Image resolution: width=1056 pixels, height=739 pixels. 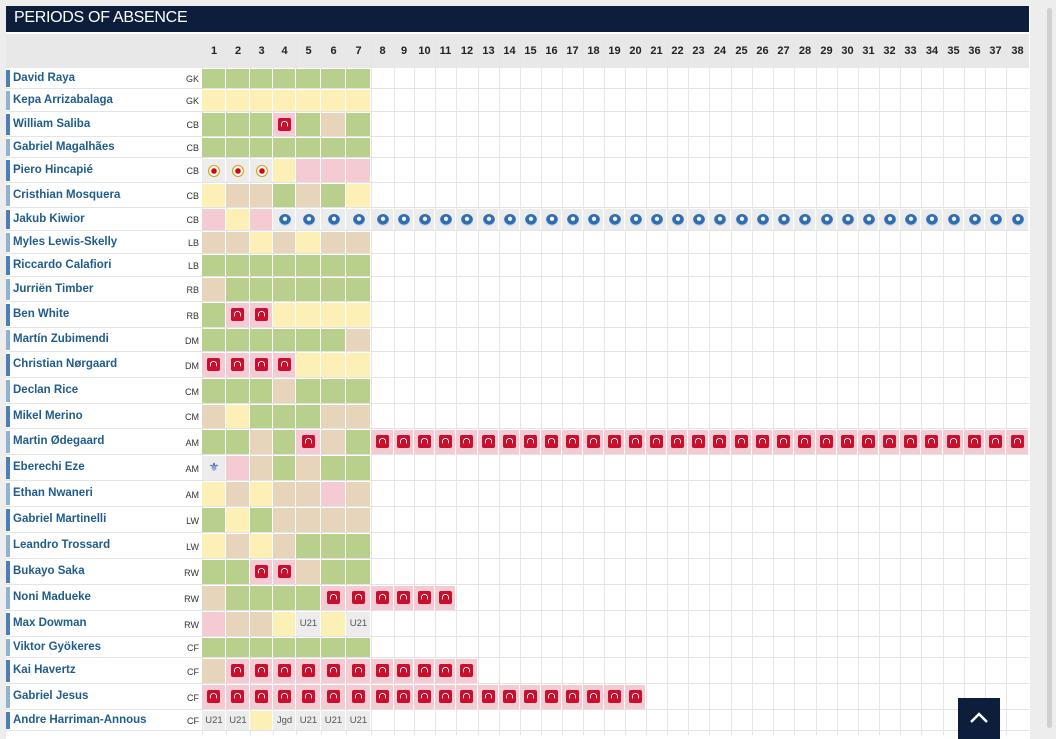 I want to click on matchday-number: 10, so click(x=424, y=51).